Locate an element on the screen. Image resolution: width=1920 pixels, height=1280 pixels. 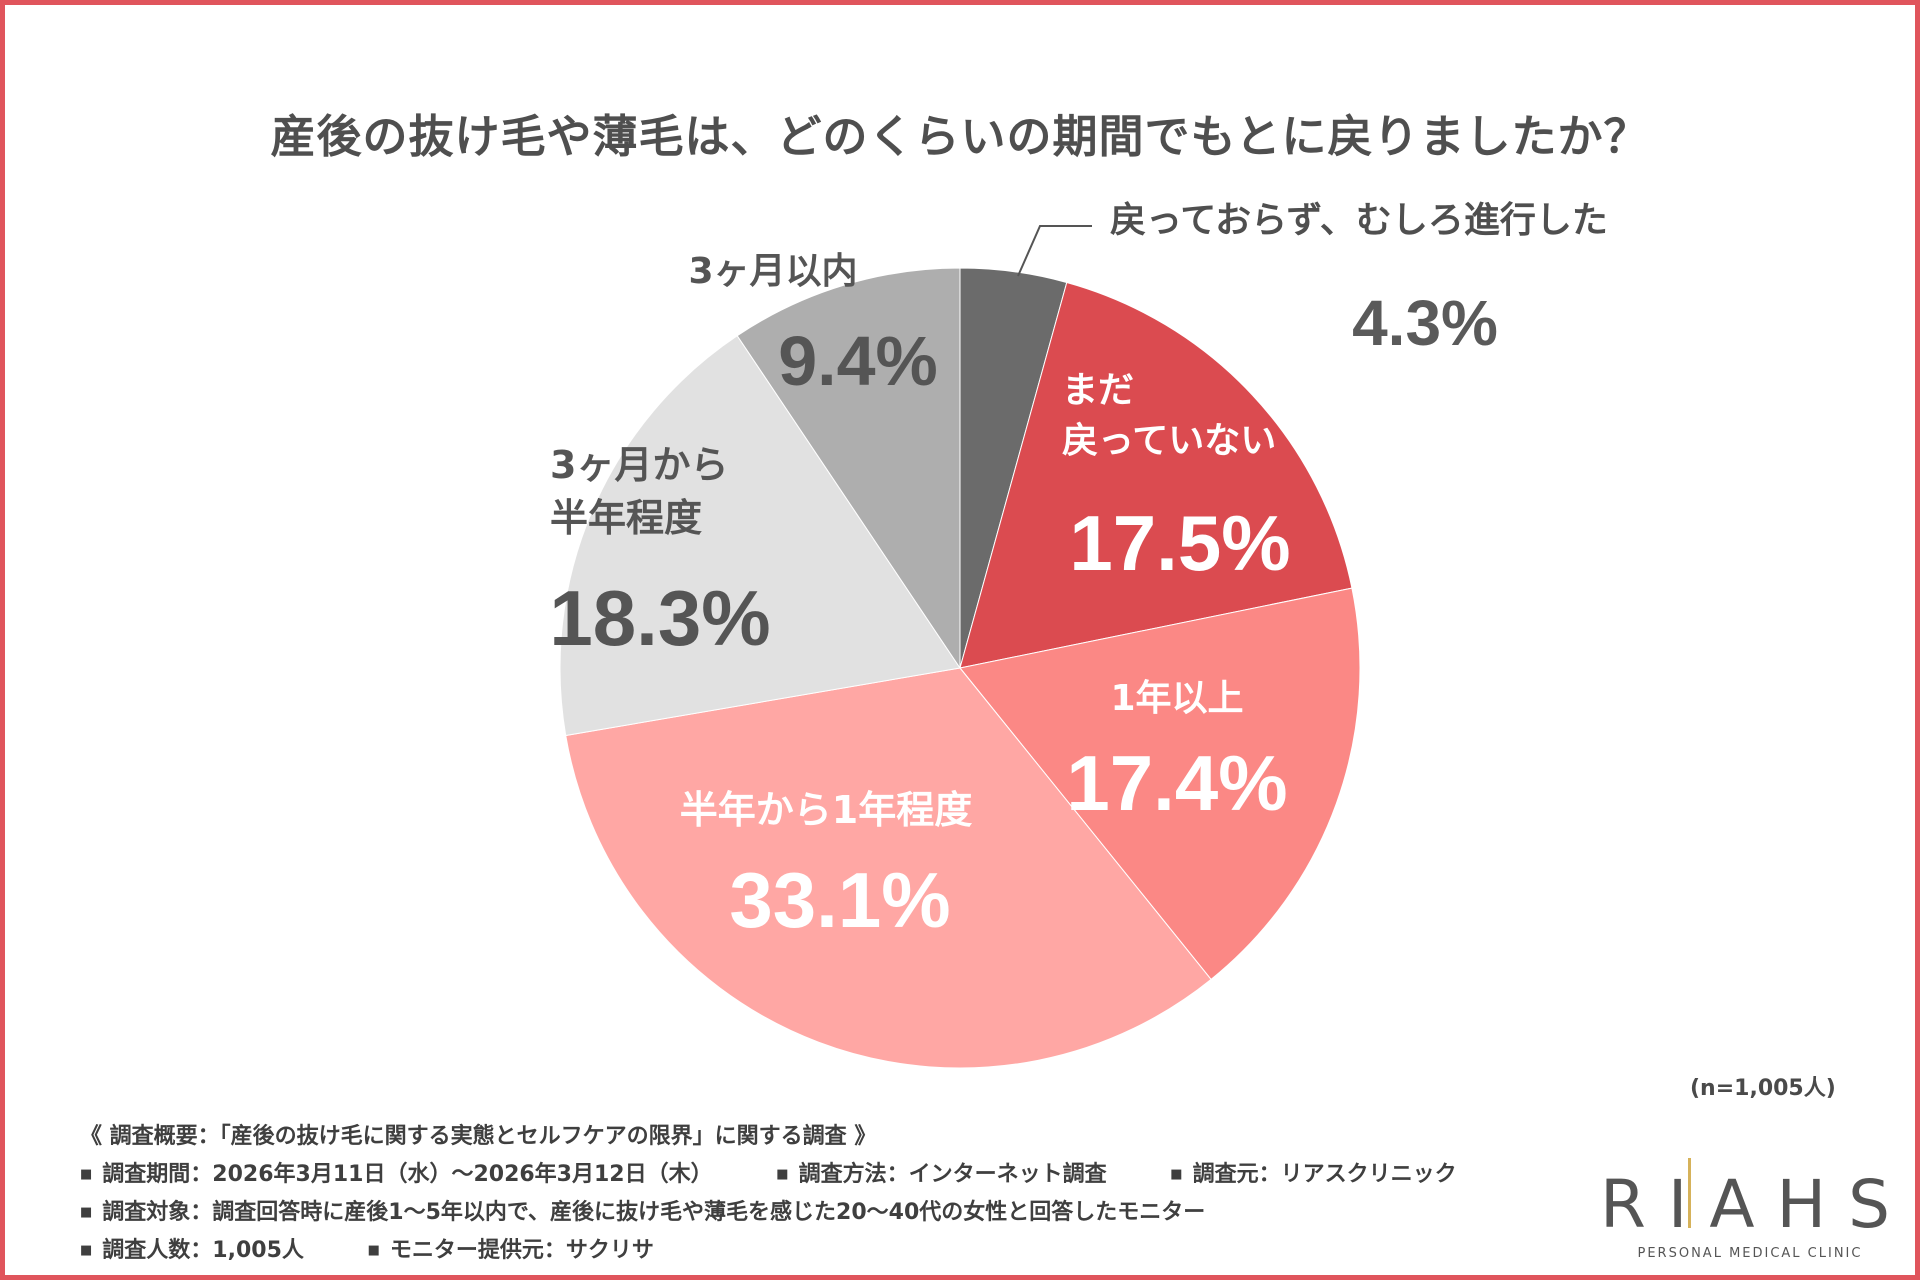
slice-value-3: 17.4% is located at coordinates (1176, 783).